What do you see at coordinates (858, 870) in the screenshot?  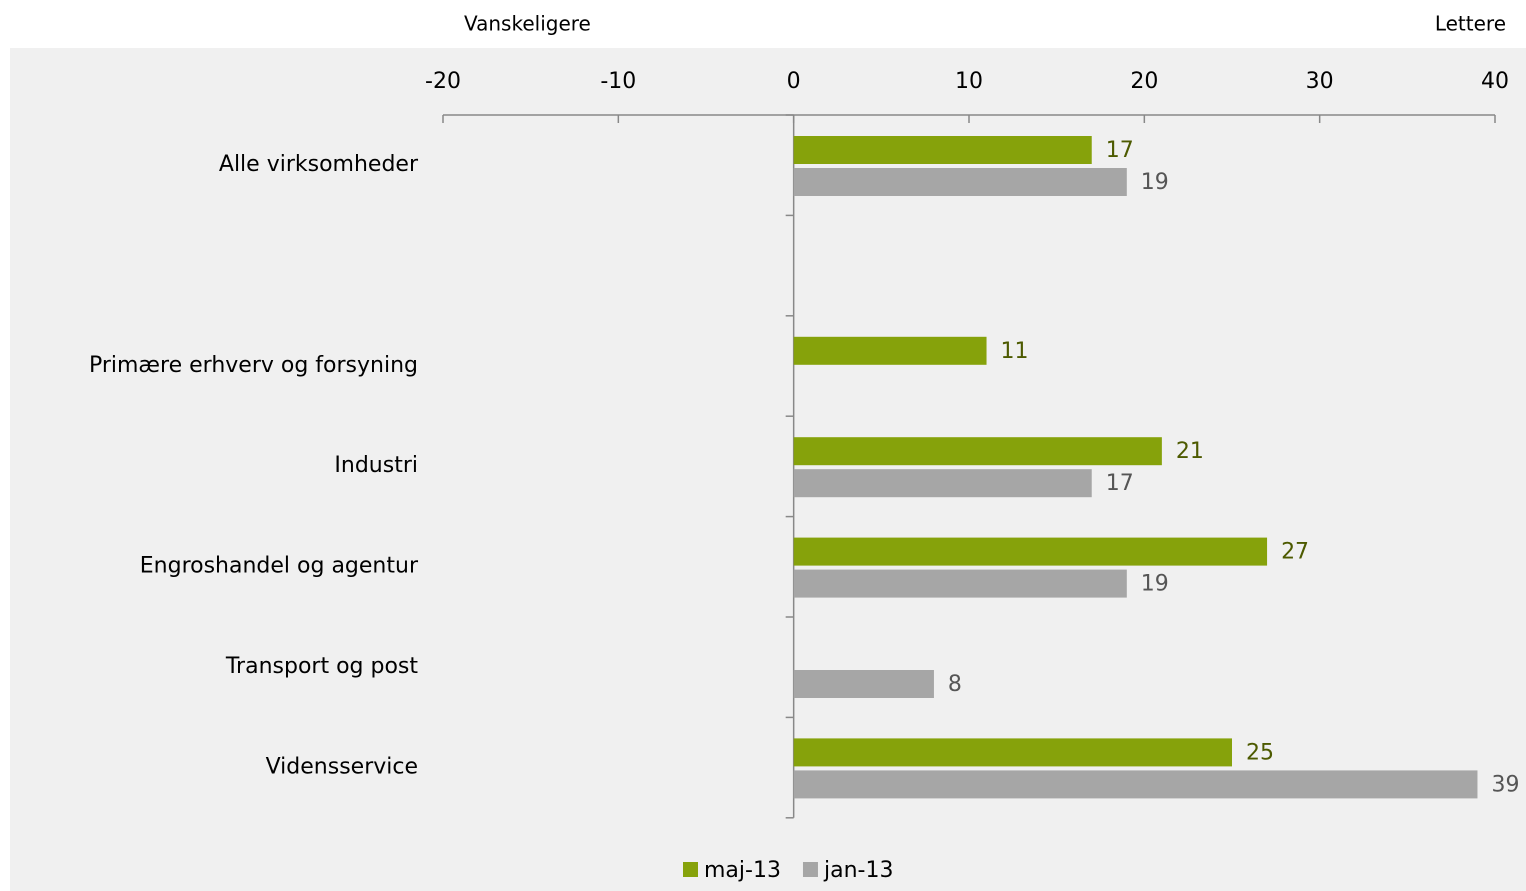 I see `legend-label: jan-13` at bounding box center [858, 870].